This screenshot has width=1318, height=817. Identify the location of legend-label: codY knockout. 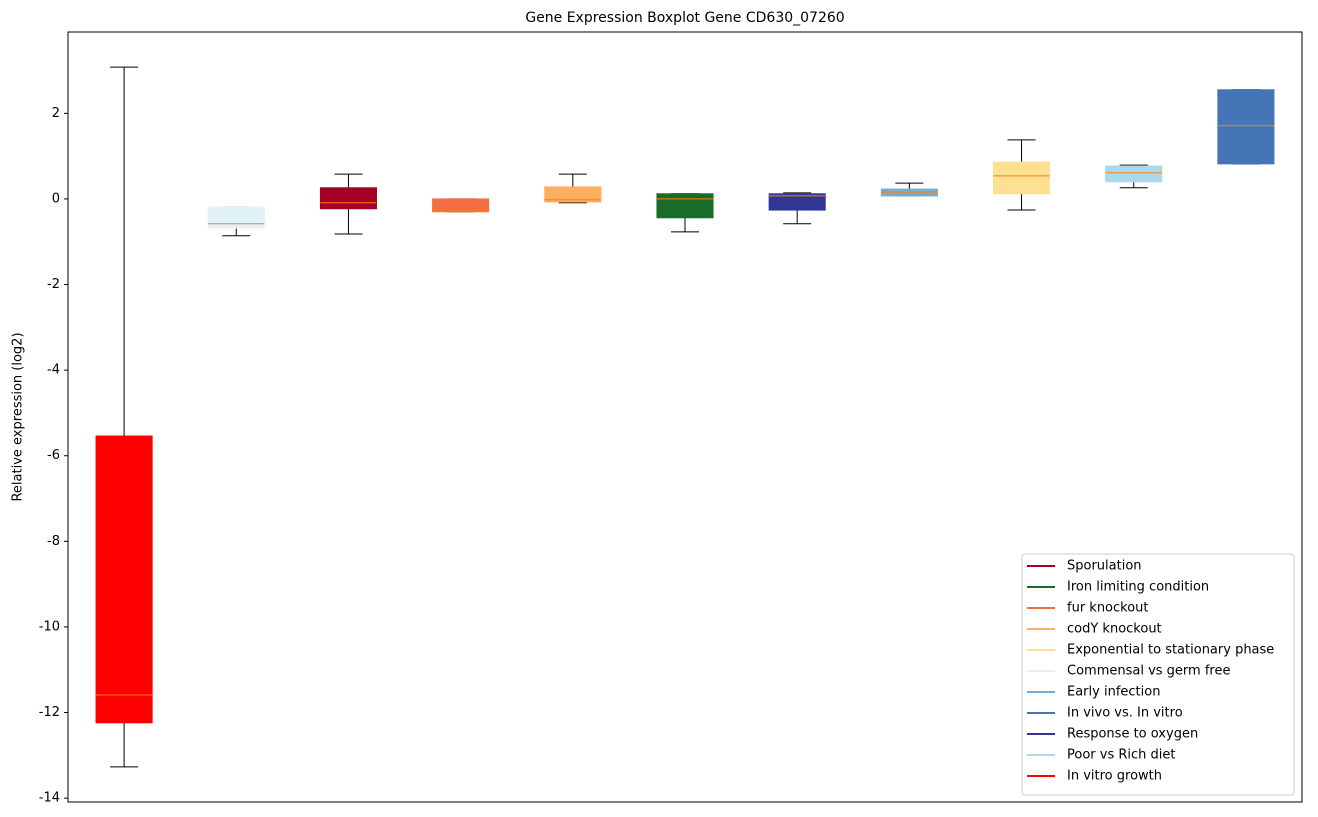
(1114, 629).